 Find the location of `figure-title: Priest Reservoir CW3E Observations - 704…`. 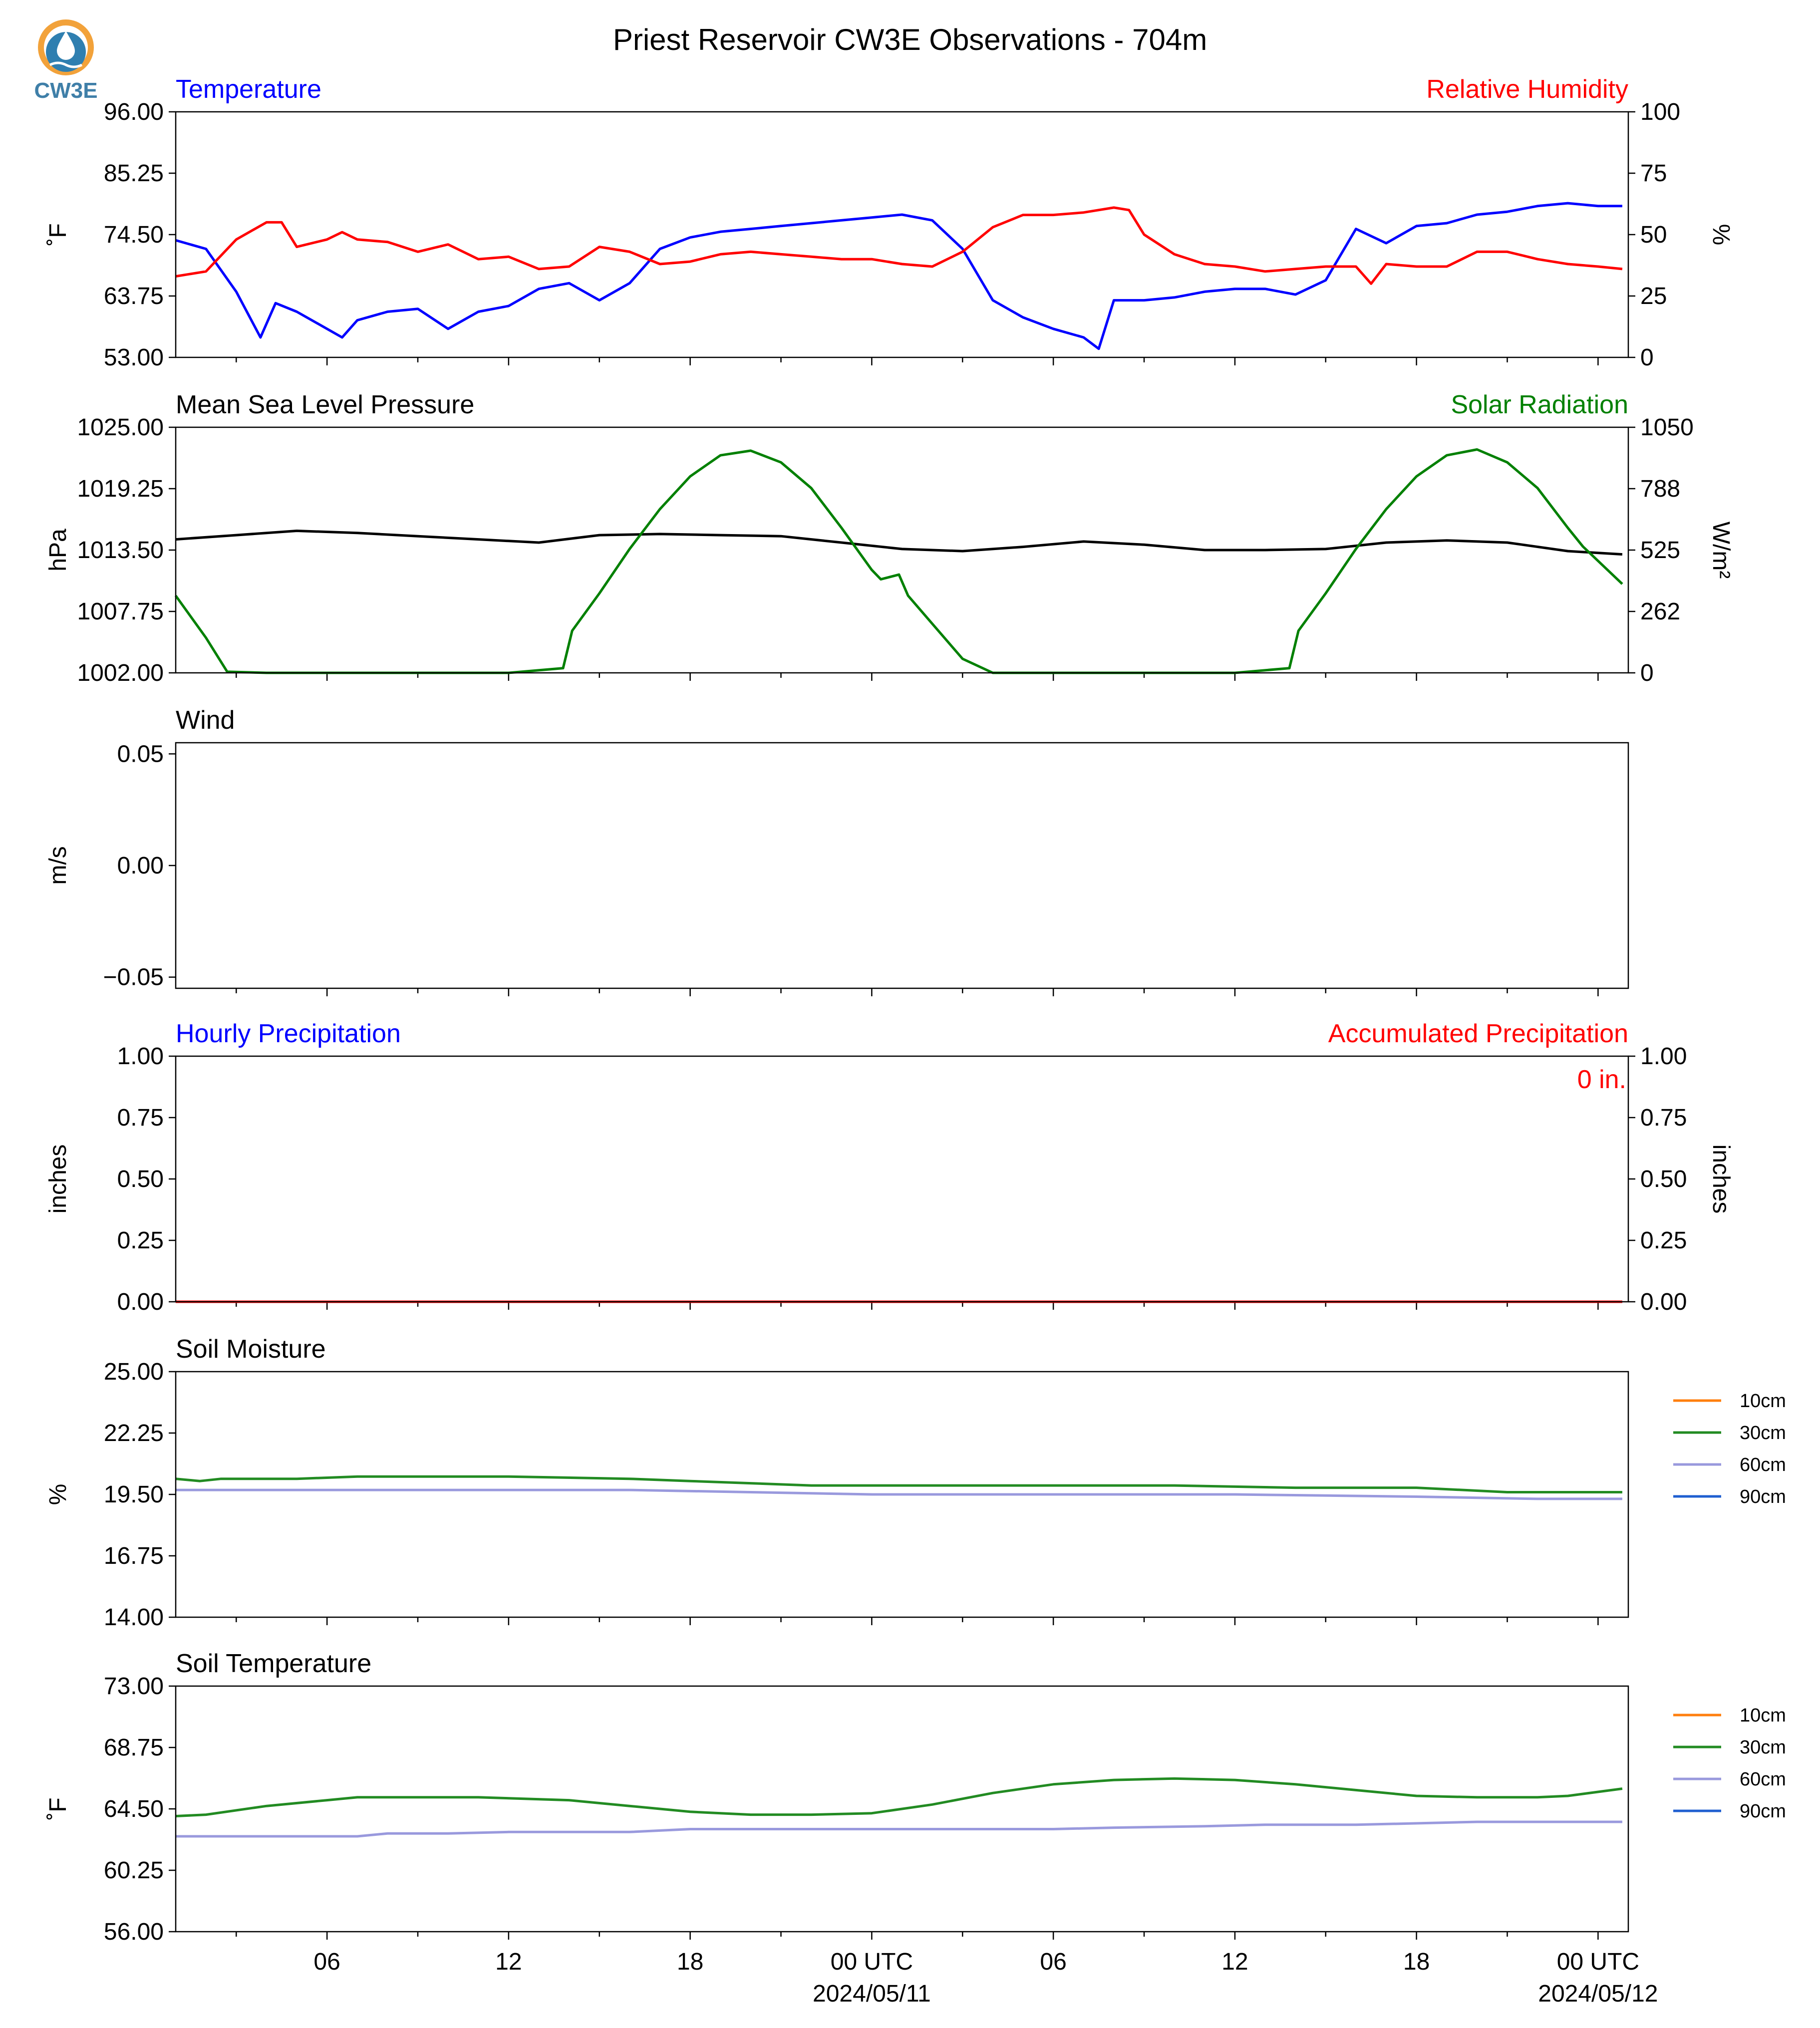

figure-title: Priest Reservoir CW3E Observations - 704… is located at coordinates (910, 39).